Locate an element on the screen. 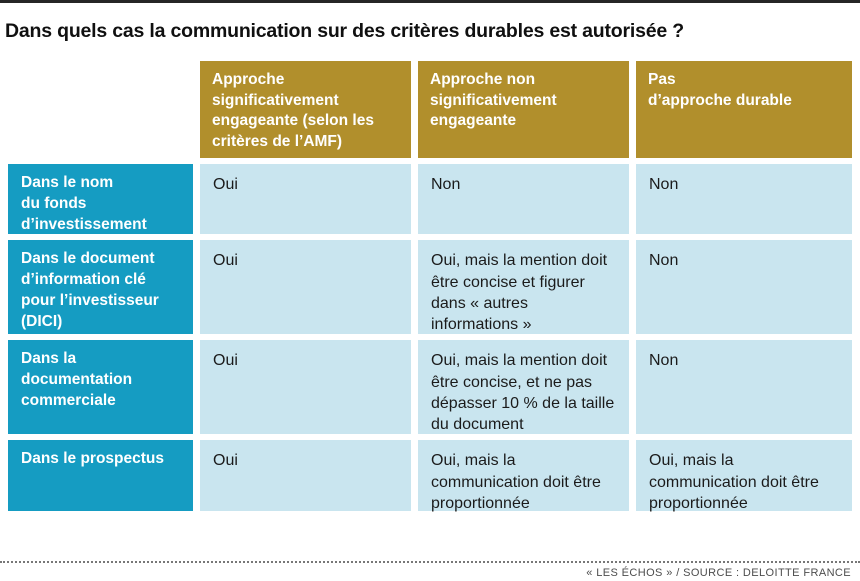 The height and width of the screenshot is (581, 860). row-header-nom-du-fonds: Dans le nom du fonds d’investissement is located at coordinates (100, 199).